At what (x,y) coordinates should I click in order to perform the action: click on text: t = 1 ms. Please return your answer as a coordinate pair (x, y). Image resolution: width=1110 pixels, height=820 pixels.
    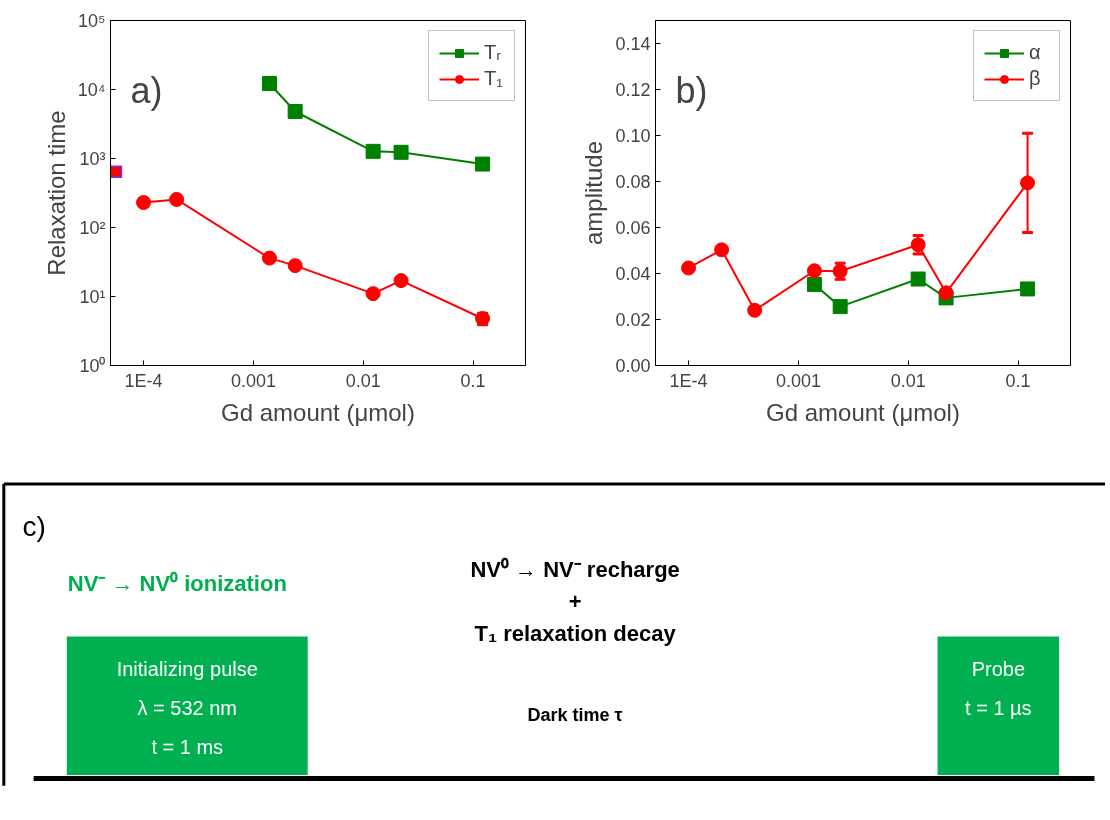
    Looking at the image, I should click on (187, 746).